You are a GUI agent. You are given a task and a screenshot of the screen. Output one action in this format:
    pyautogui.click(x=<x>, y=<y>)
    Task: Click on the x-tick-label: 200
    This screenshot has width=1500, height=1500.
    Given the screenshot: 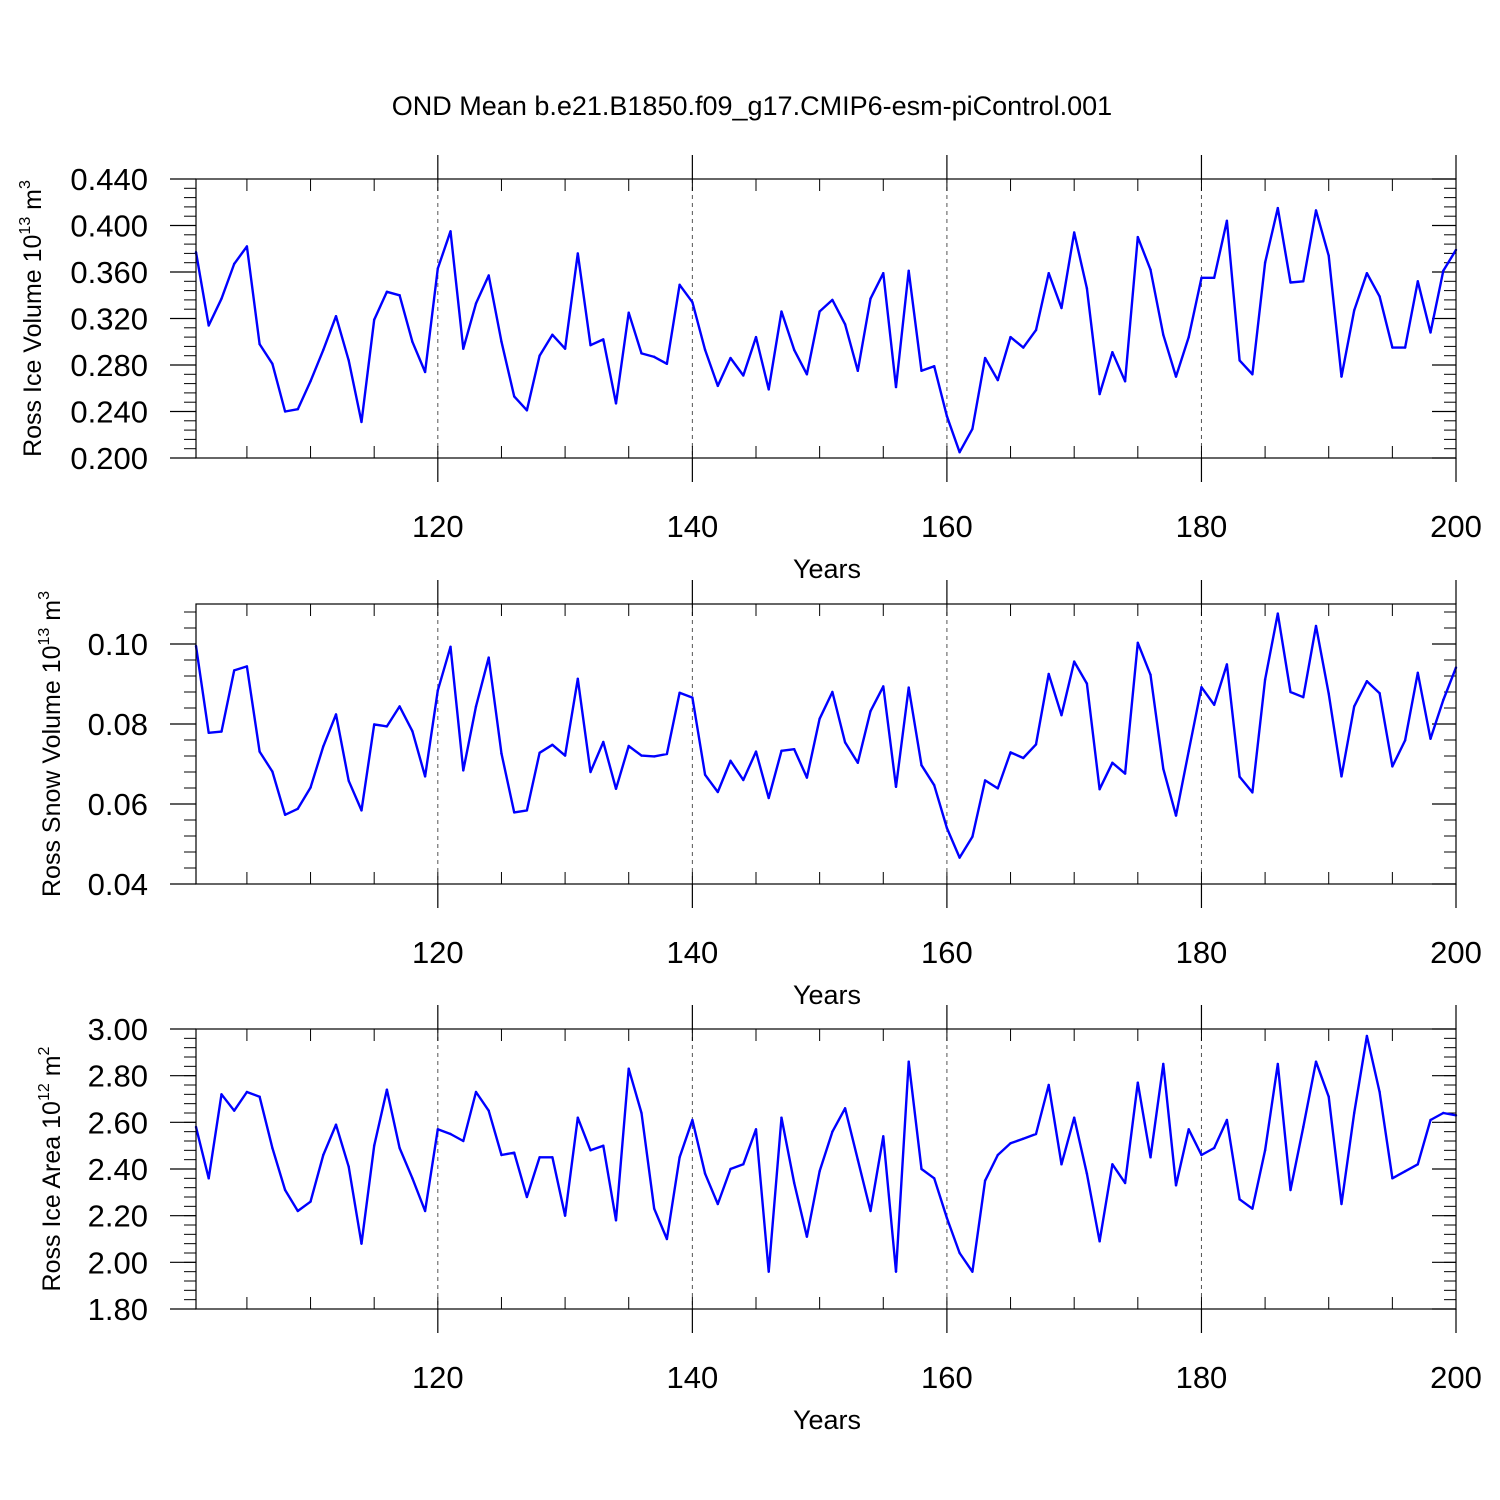 What is the action you would take?
    pyautogui.click(x=1456, y=526)
    